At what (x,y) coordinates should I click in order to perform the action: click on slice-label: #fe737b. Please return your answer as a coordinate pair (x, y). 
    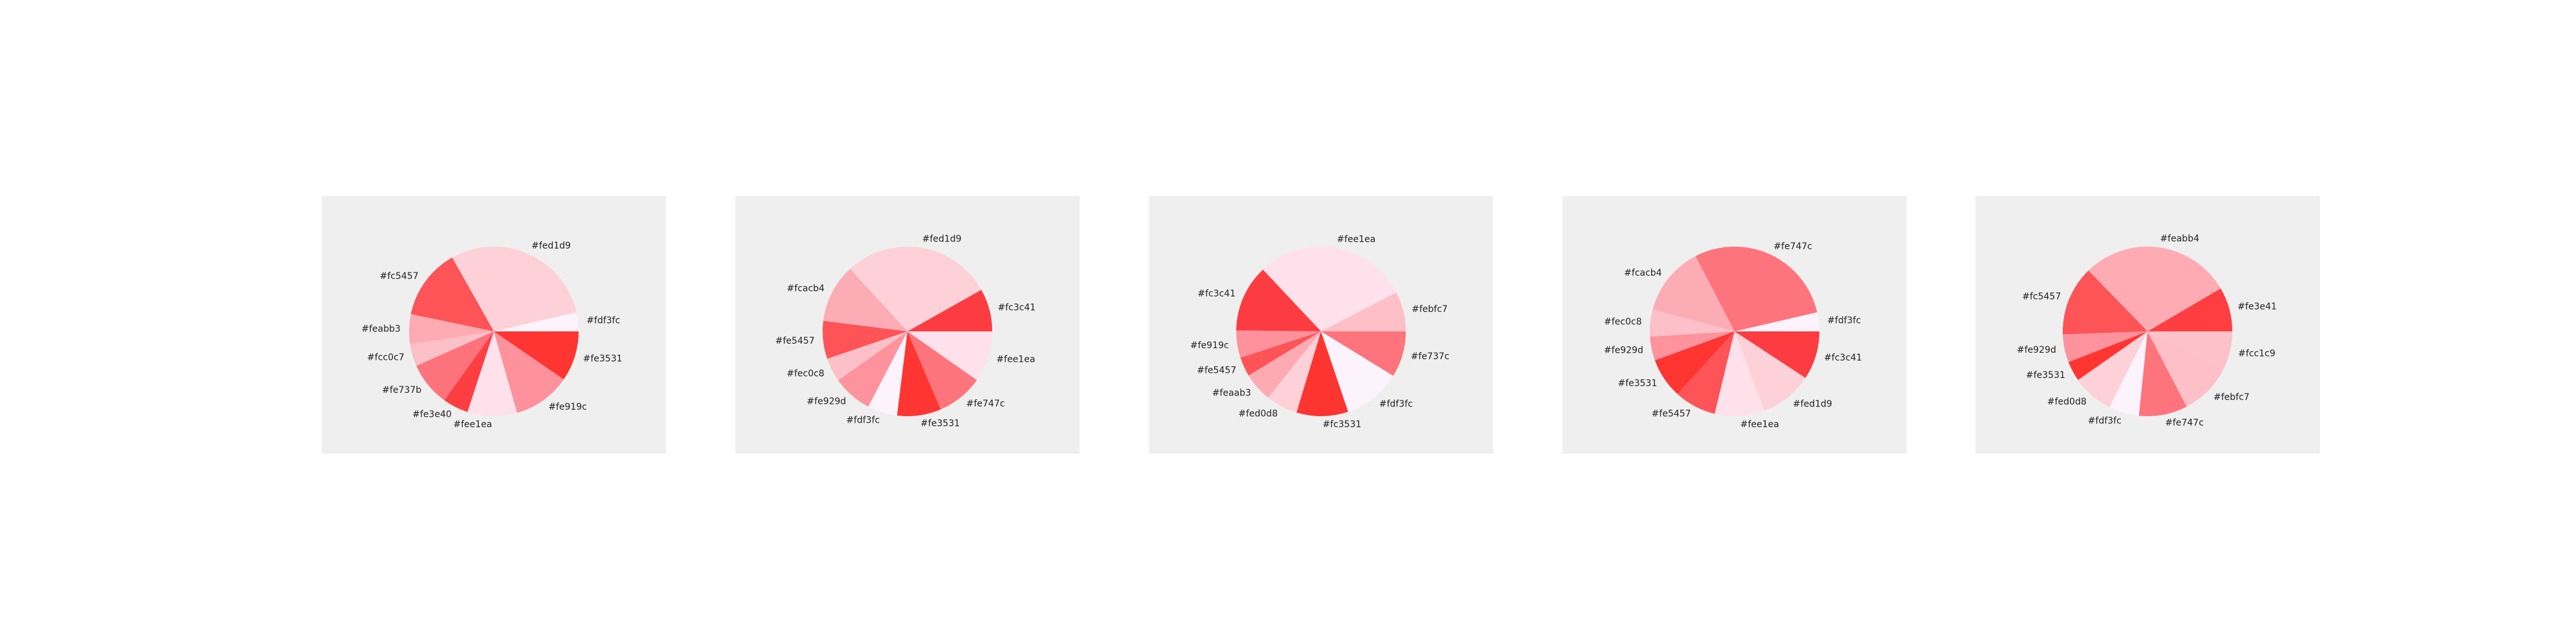
    Looking at the image, I should click on (401, 390).